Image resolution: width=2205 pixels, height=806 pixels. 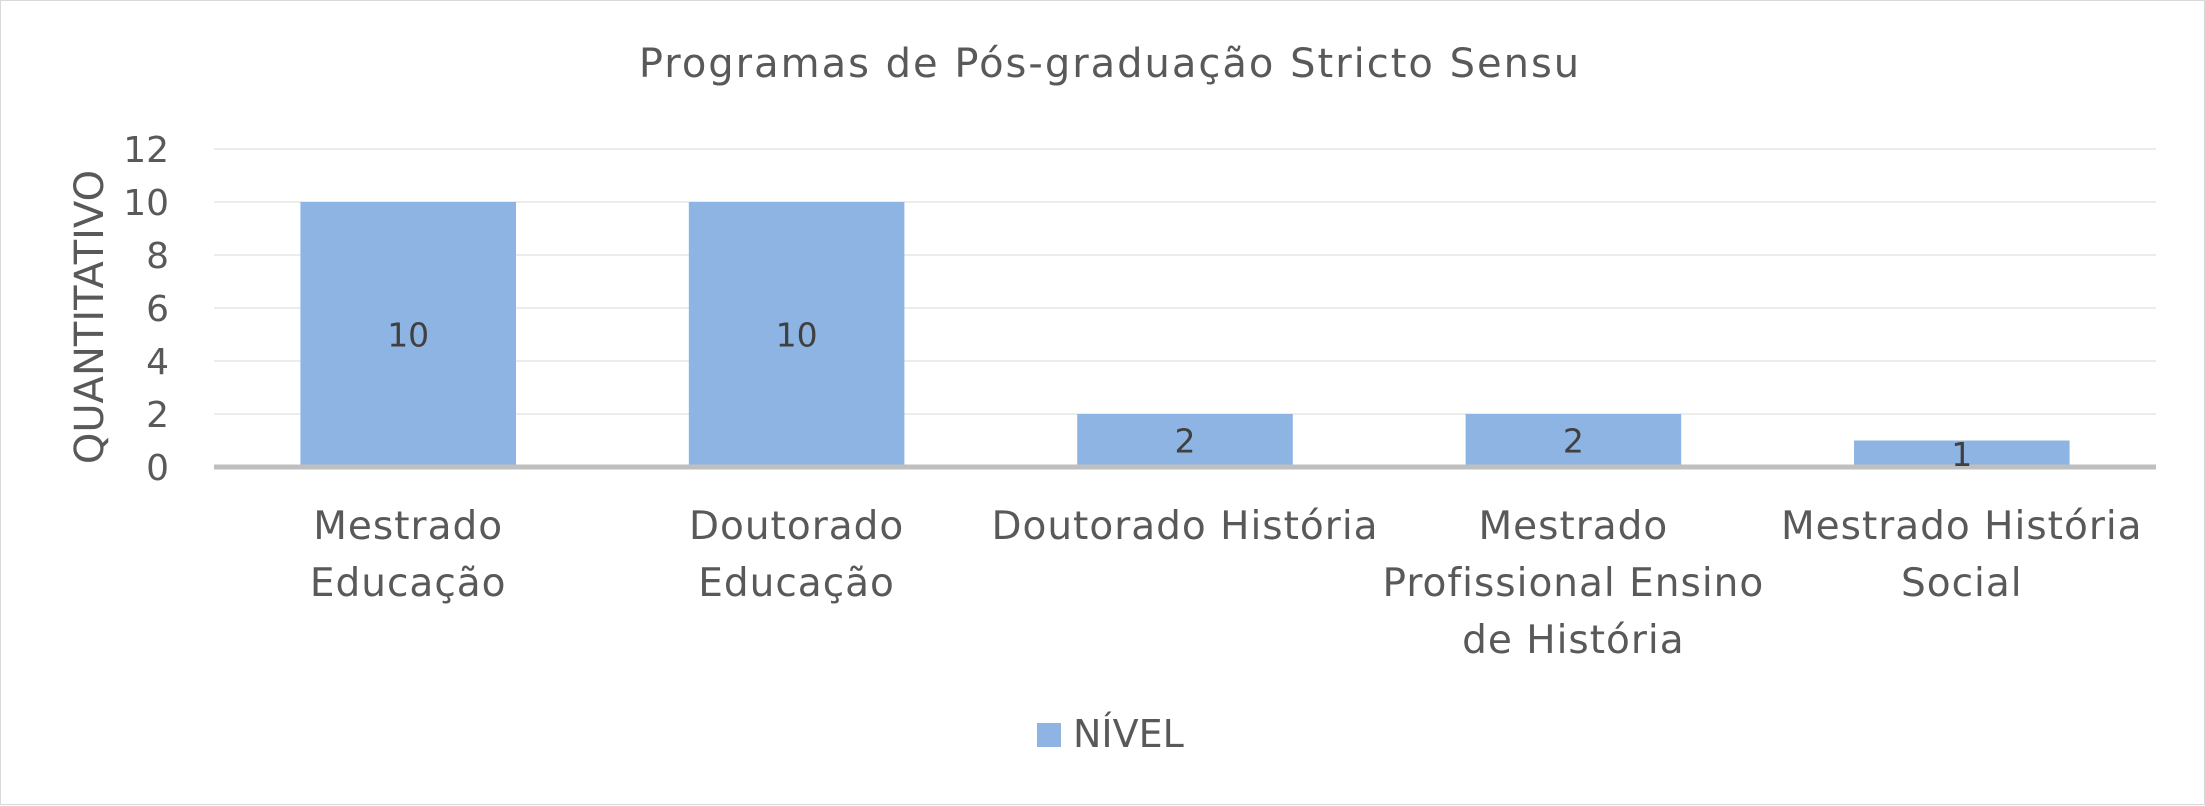 I want to click on y-tick-label: 8, so click(x=157, y=256).